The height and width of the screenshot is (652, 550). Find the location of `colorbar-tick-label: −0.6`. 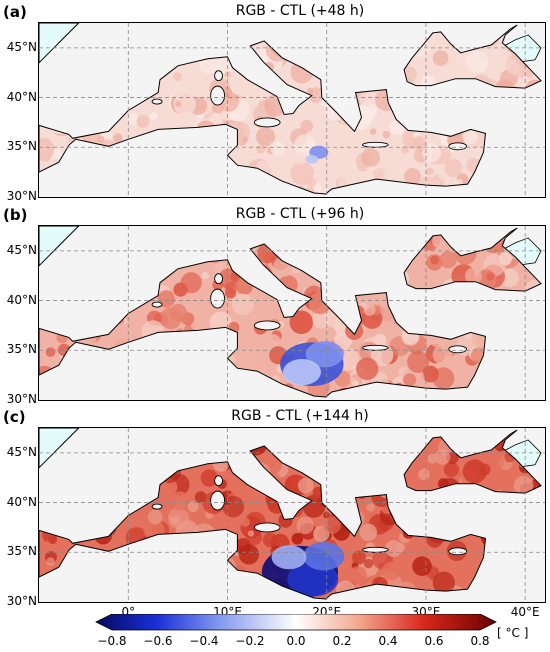

colorbar-tick-label: −0.6 is located at coordinates (158, 641).